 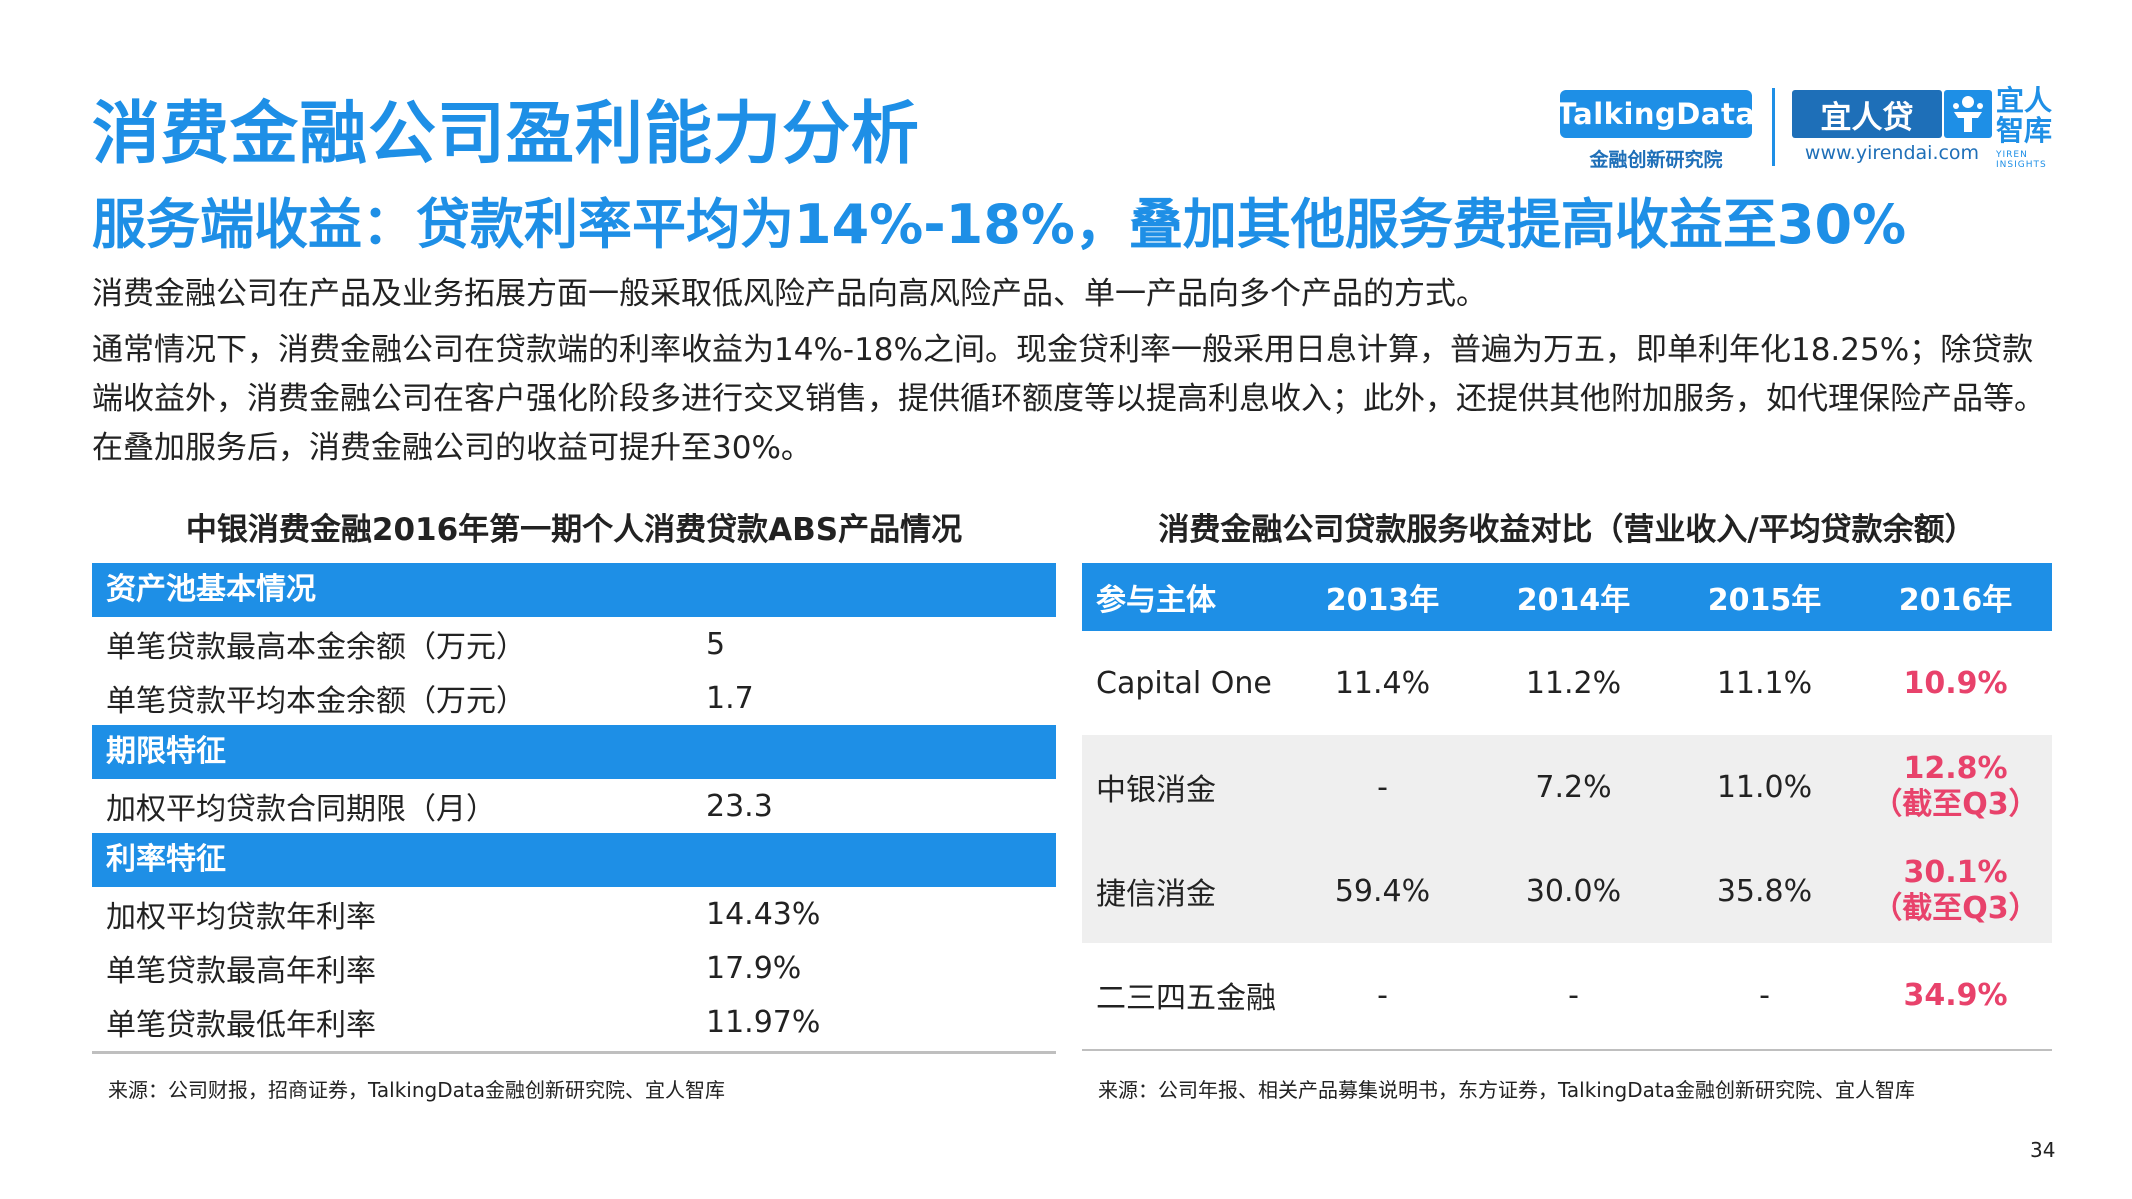 I want to click on talkingdata-logo-subtitle: 金融创新研究院, so click(x=1656, y=160).